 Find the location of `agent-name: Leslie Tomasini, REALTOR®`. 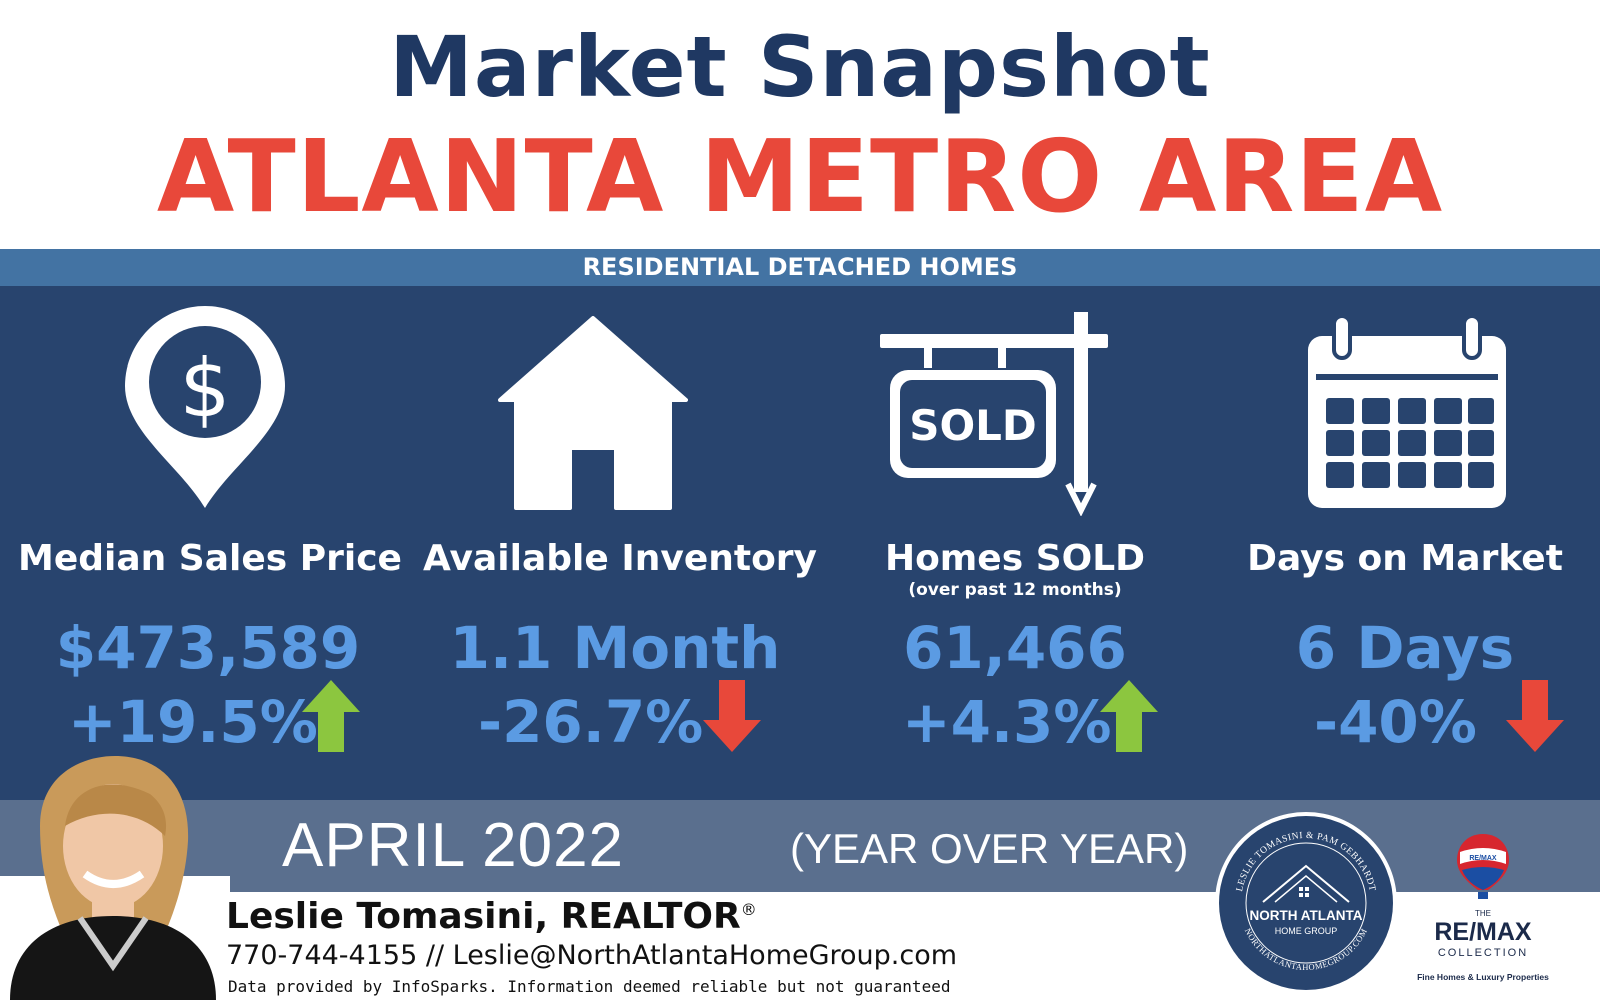

agent-name: Leslie Tomasini, REALTOR® is located at coordinates (491, 916).